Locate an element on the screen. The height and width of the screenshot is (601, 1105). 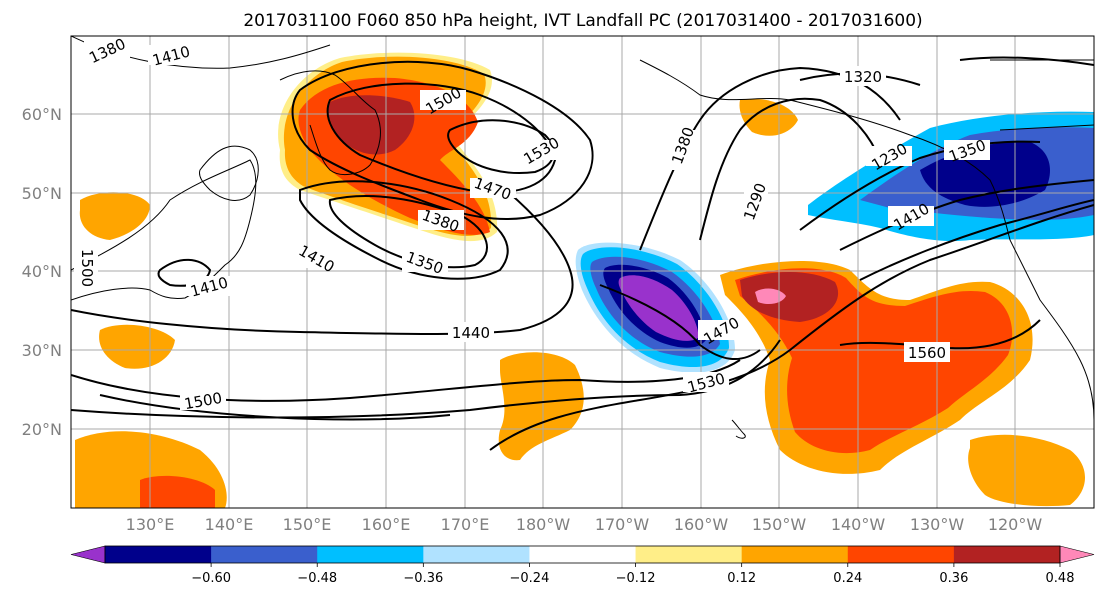
ivt-patch-southwest-red is located at coordinates (177, 491).